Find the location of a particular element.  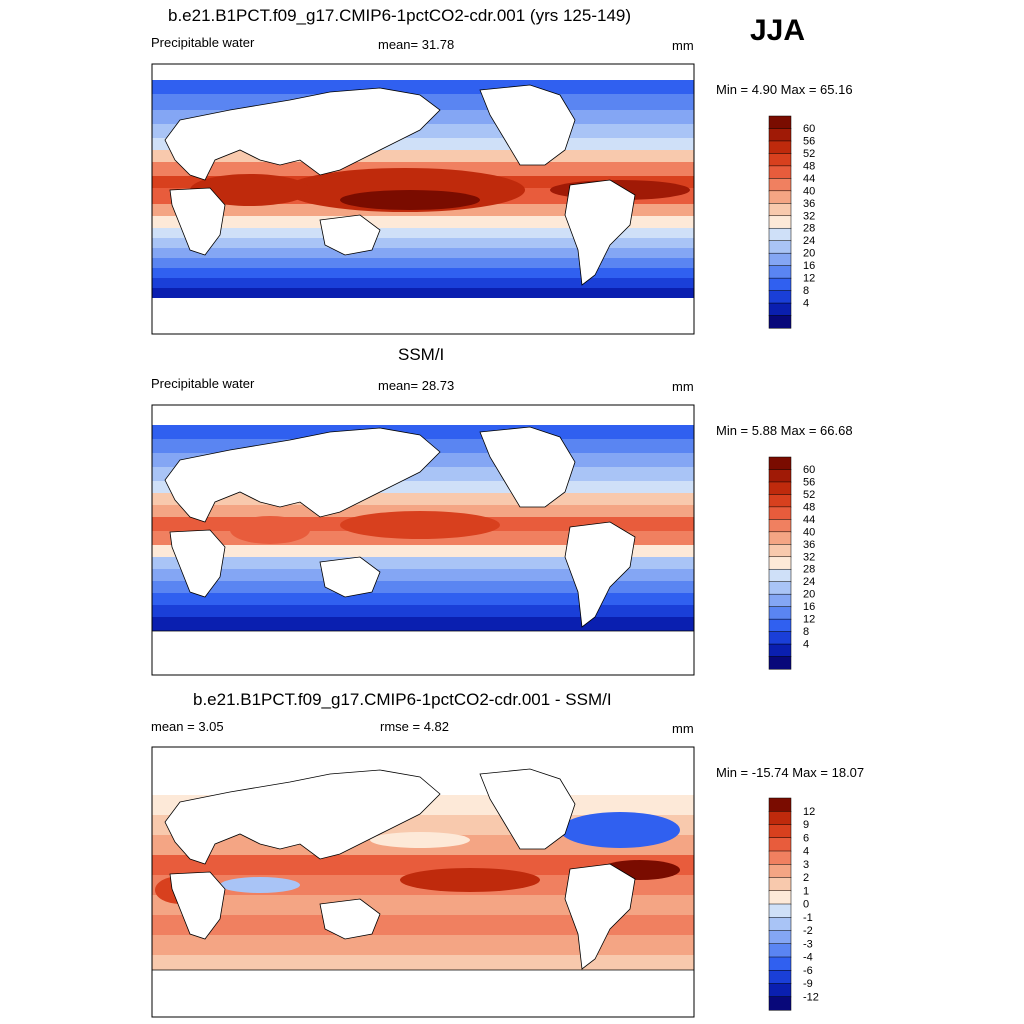

panel-3-mean: mean = 3.05 is located at coordinates (187, 726).